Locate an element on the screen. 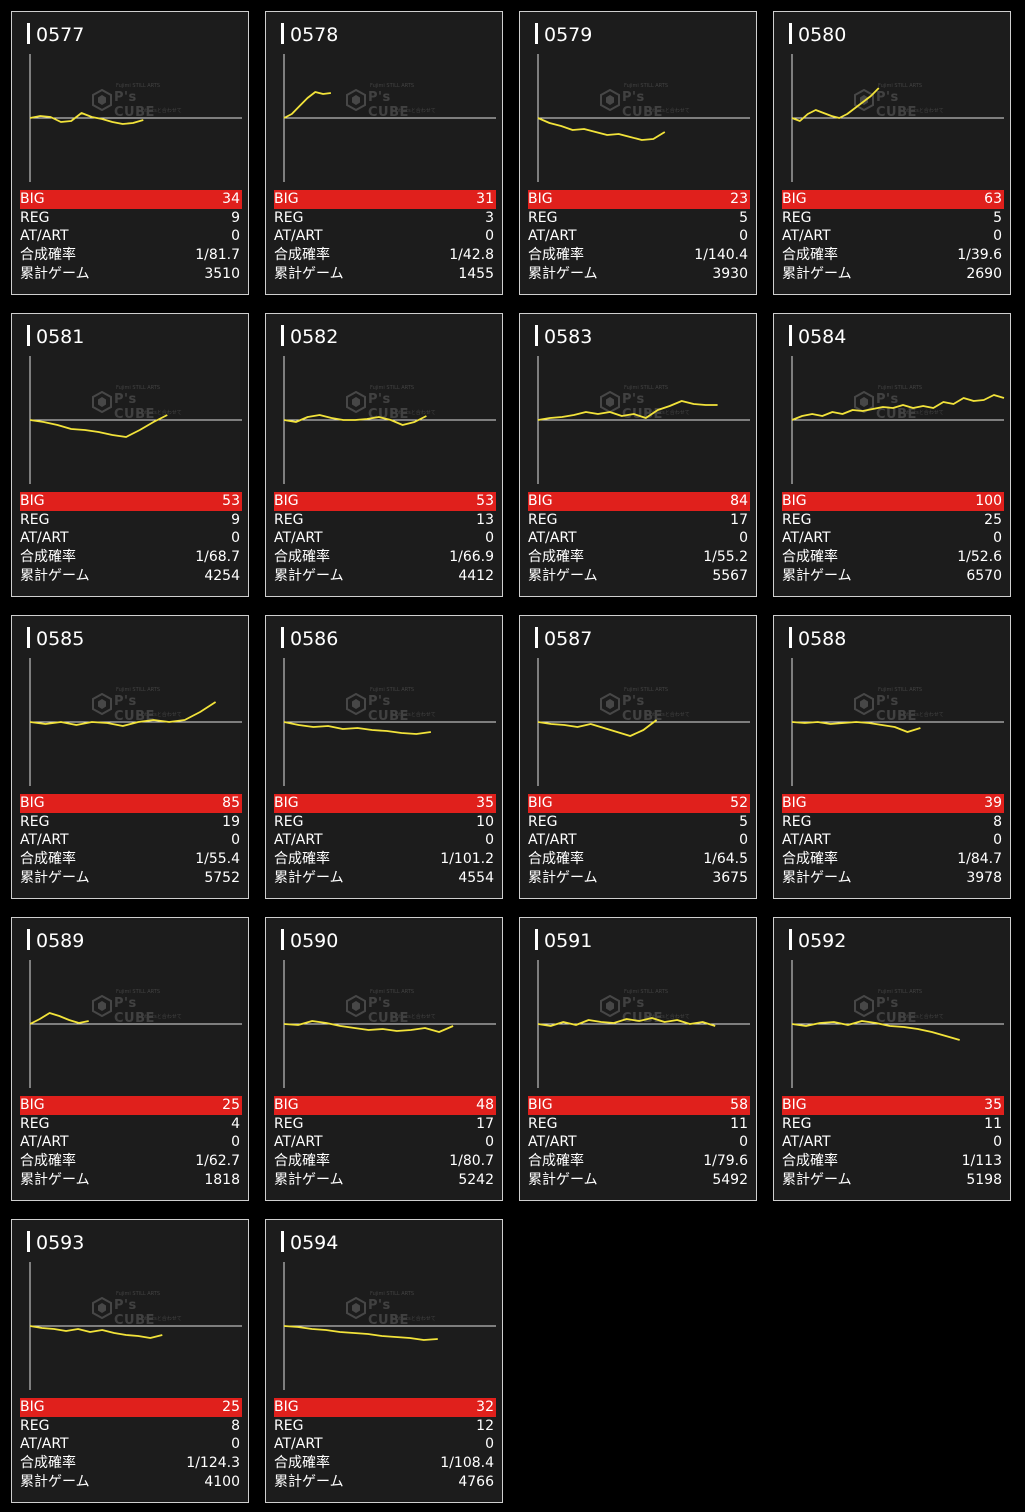 This screenshot has height=1512, width=1025. watermark-brand: P's CUBE is located at coordinates (388, 105).